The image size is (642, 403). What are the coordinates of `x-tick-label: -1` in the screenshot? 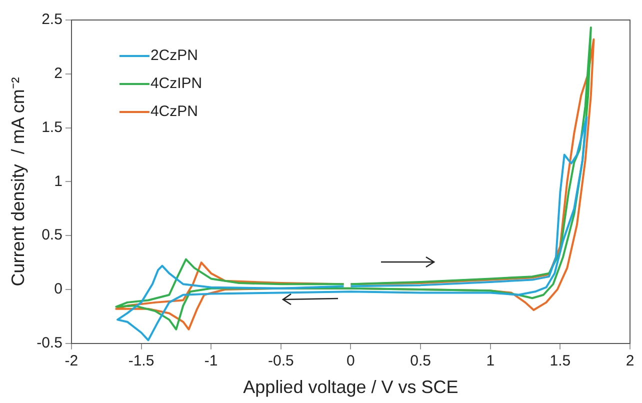 It's located at (211, 361).